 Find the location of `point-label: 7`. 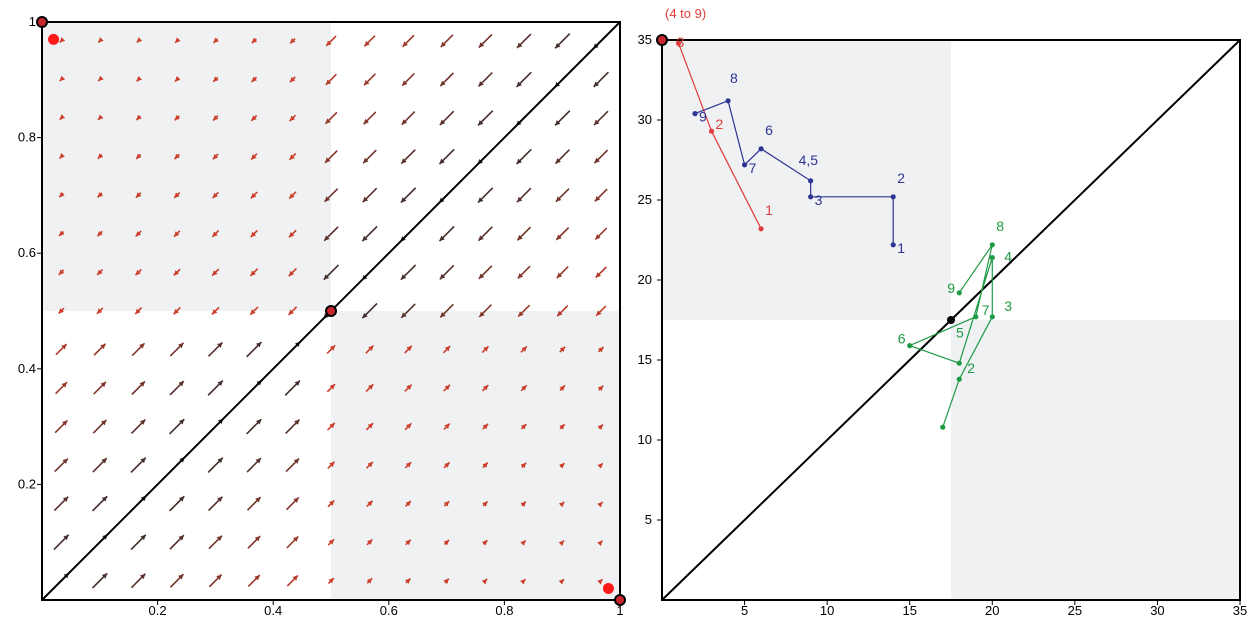

point-label: 7 is located at coordinates (986, 310).